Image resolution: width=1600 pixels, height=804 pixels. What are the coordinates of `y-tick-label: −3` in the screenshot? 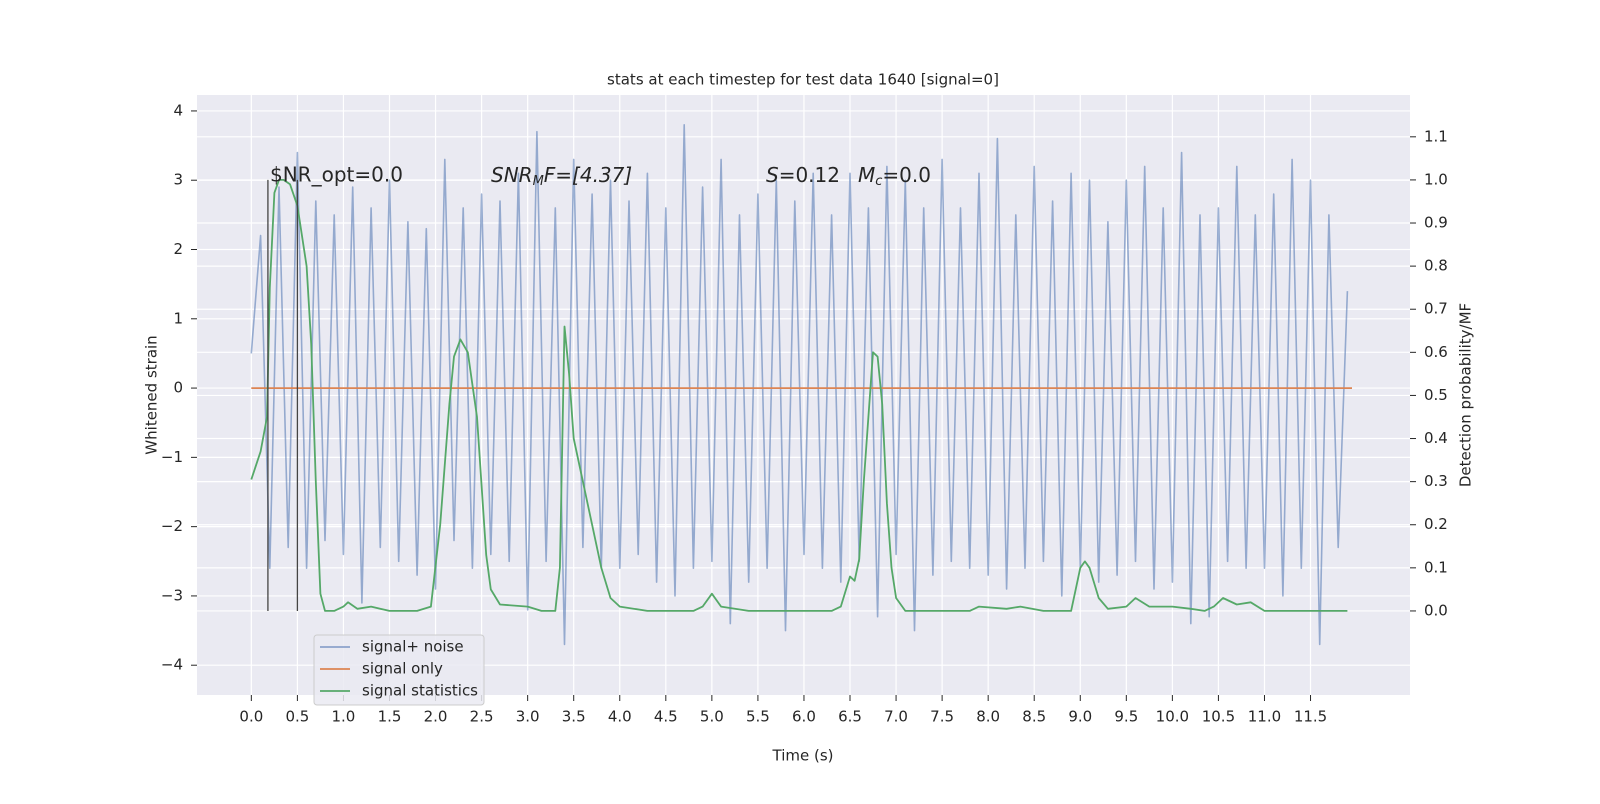 It's located at (172, 595).